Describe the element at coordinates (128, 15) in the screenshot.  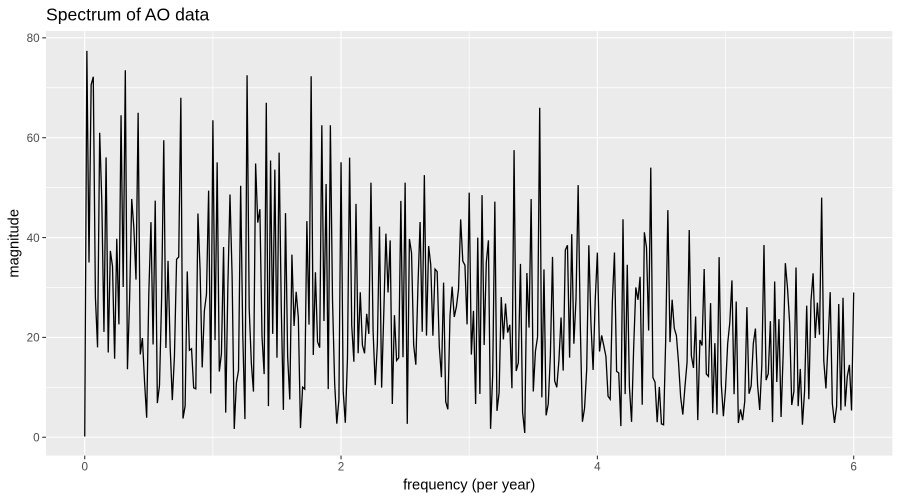
I see `svg-text: Spectrum of AO data` at that location.